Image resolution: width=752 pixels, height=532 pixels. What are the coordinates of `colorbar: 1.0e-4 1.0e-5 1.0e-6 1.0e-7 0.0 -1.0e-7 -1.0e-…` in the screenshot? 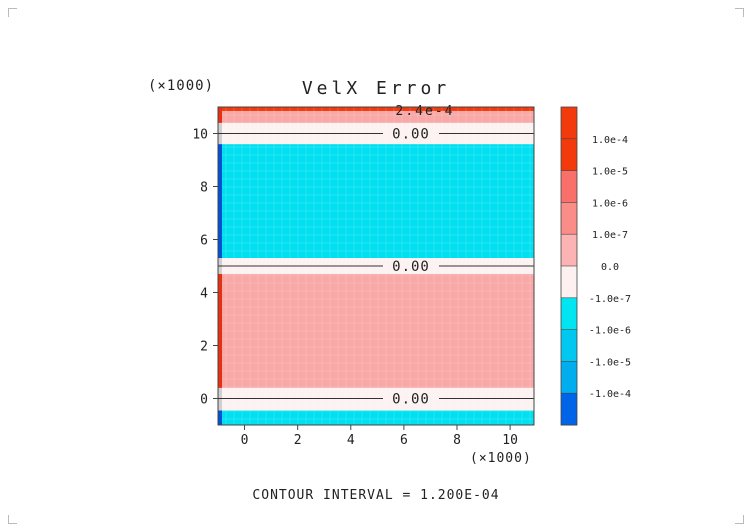 It's located at (595, 266).